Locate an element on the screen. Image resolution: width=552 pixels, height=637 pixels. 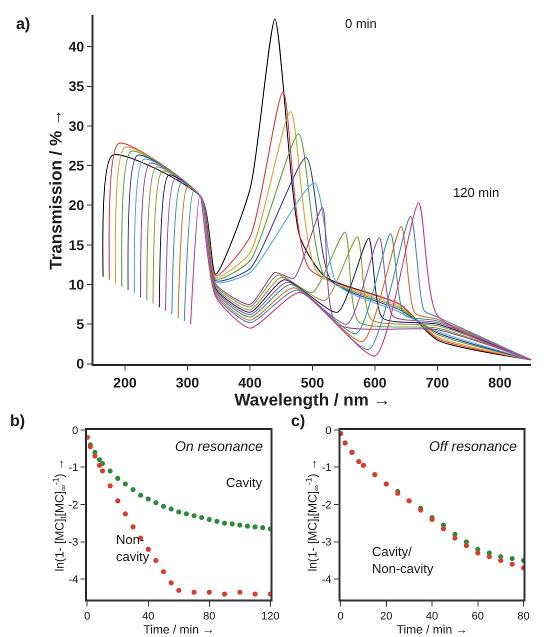
text: a) is located at coordinates (23, 24).